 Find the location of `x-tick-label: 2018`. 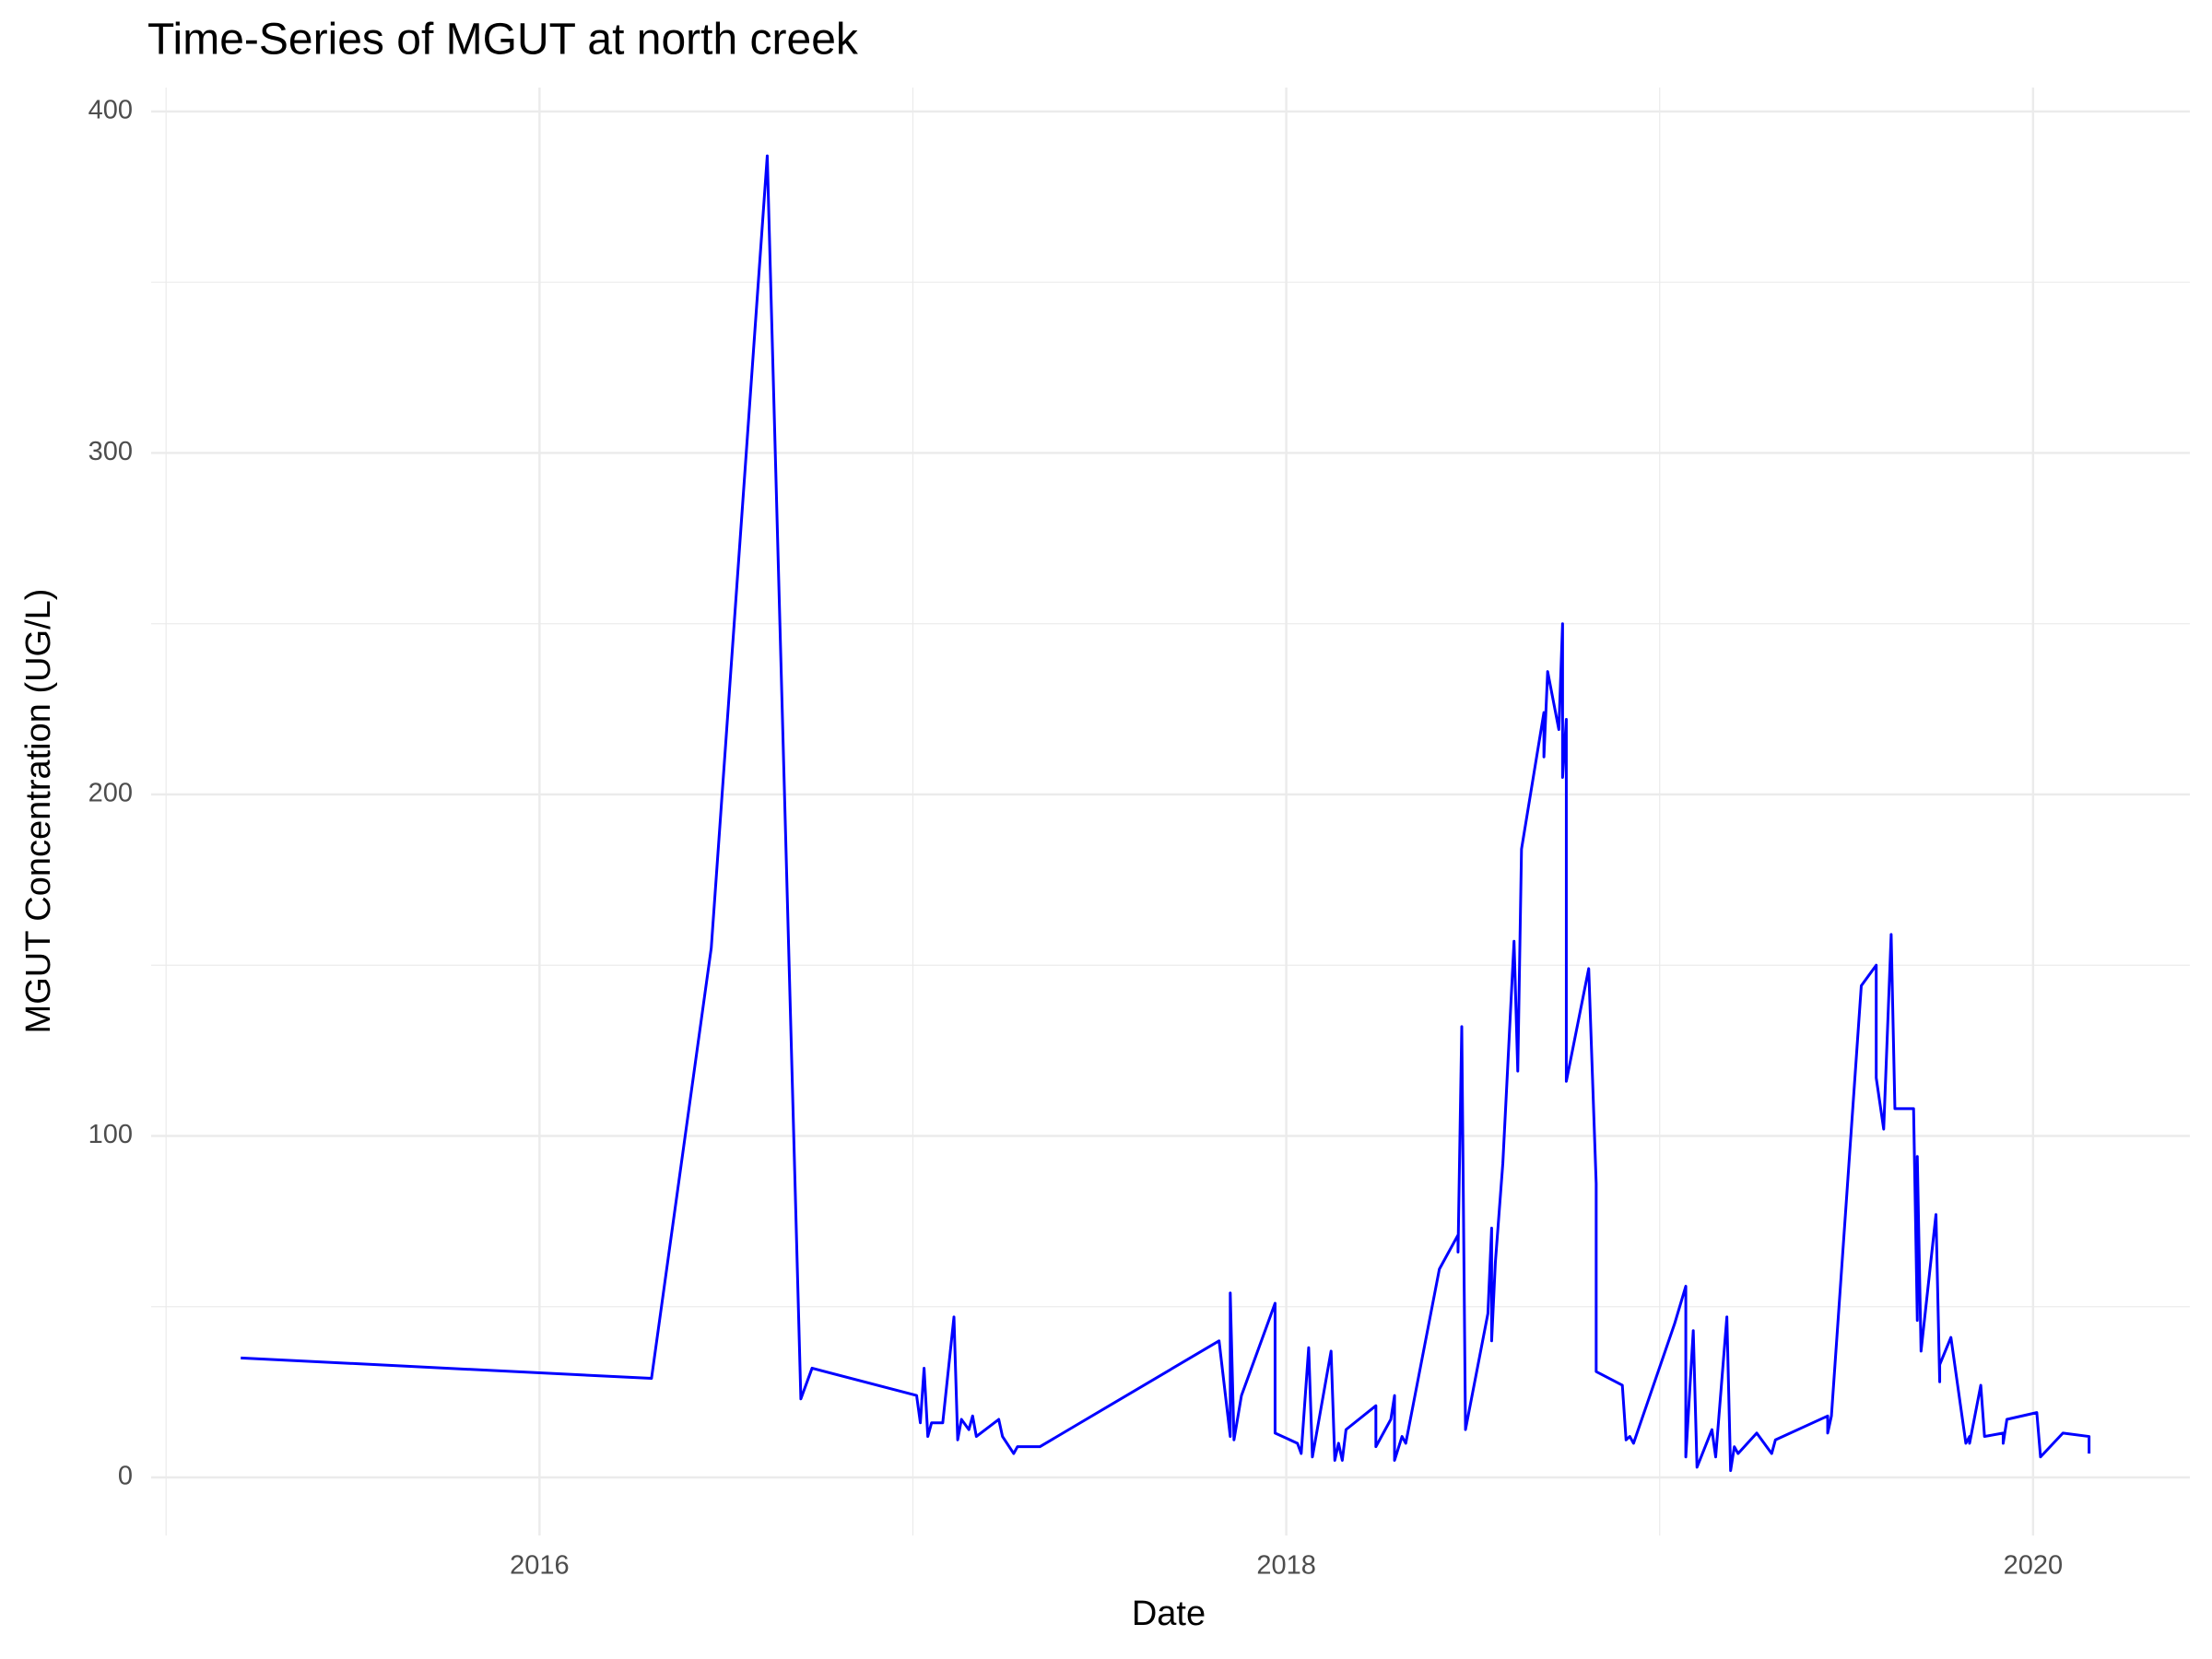

x-tick-label: 2018 is located at coordinates (1286, 1566).